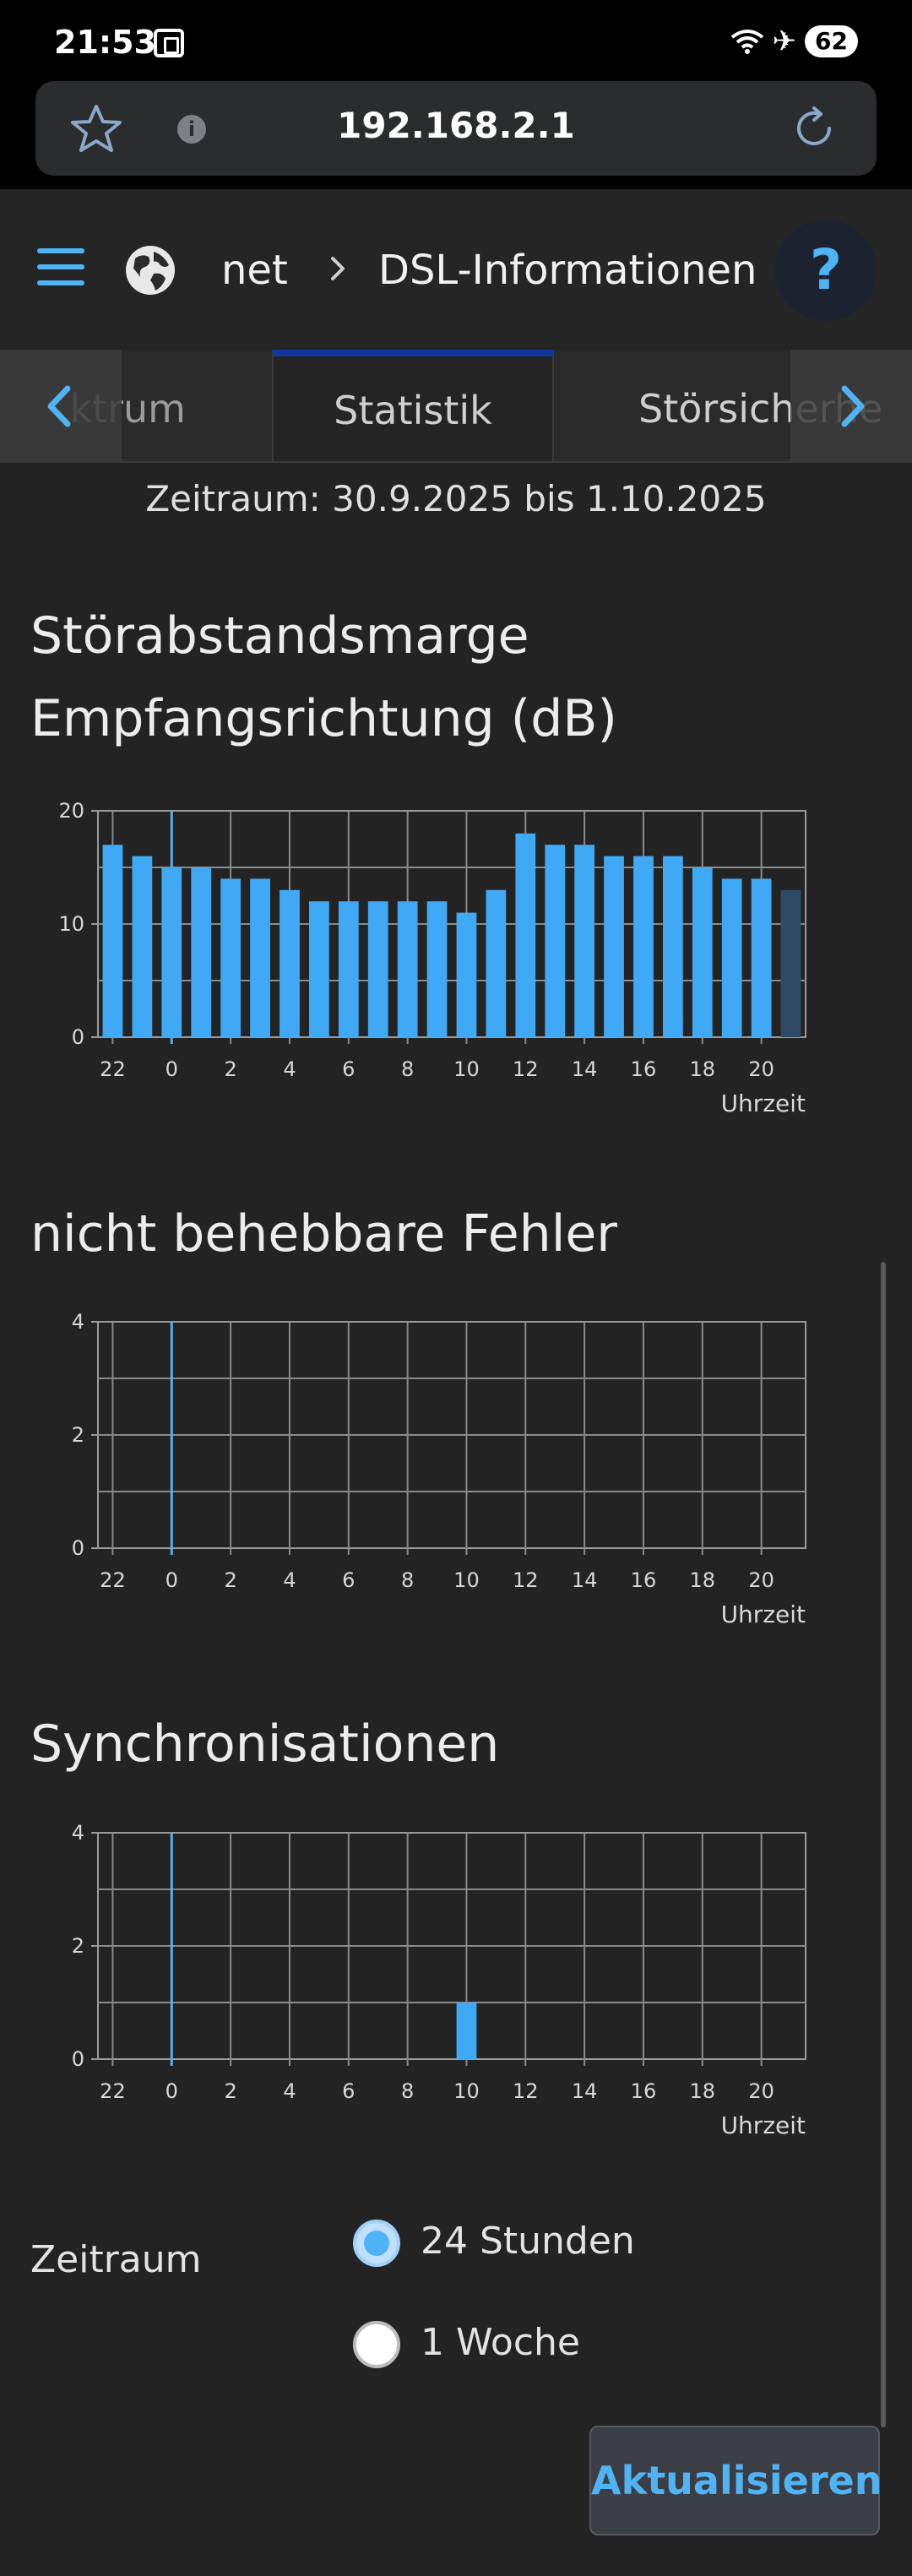  I want to click on tab-scroll-left-button, so click(61, 405).